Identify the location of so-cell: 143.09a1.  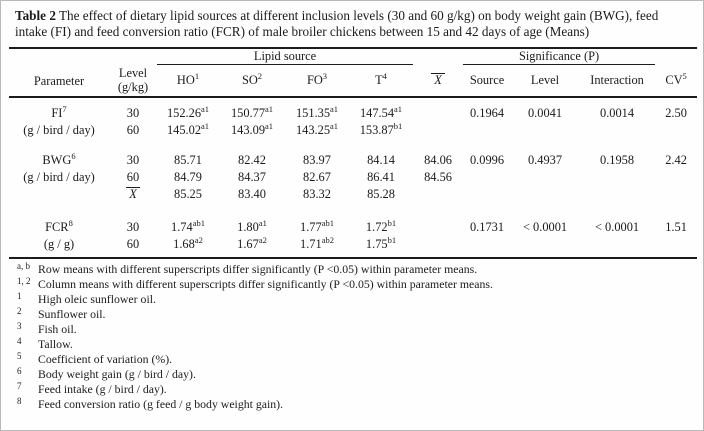
(252, 129).